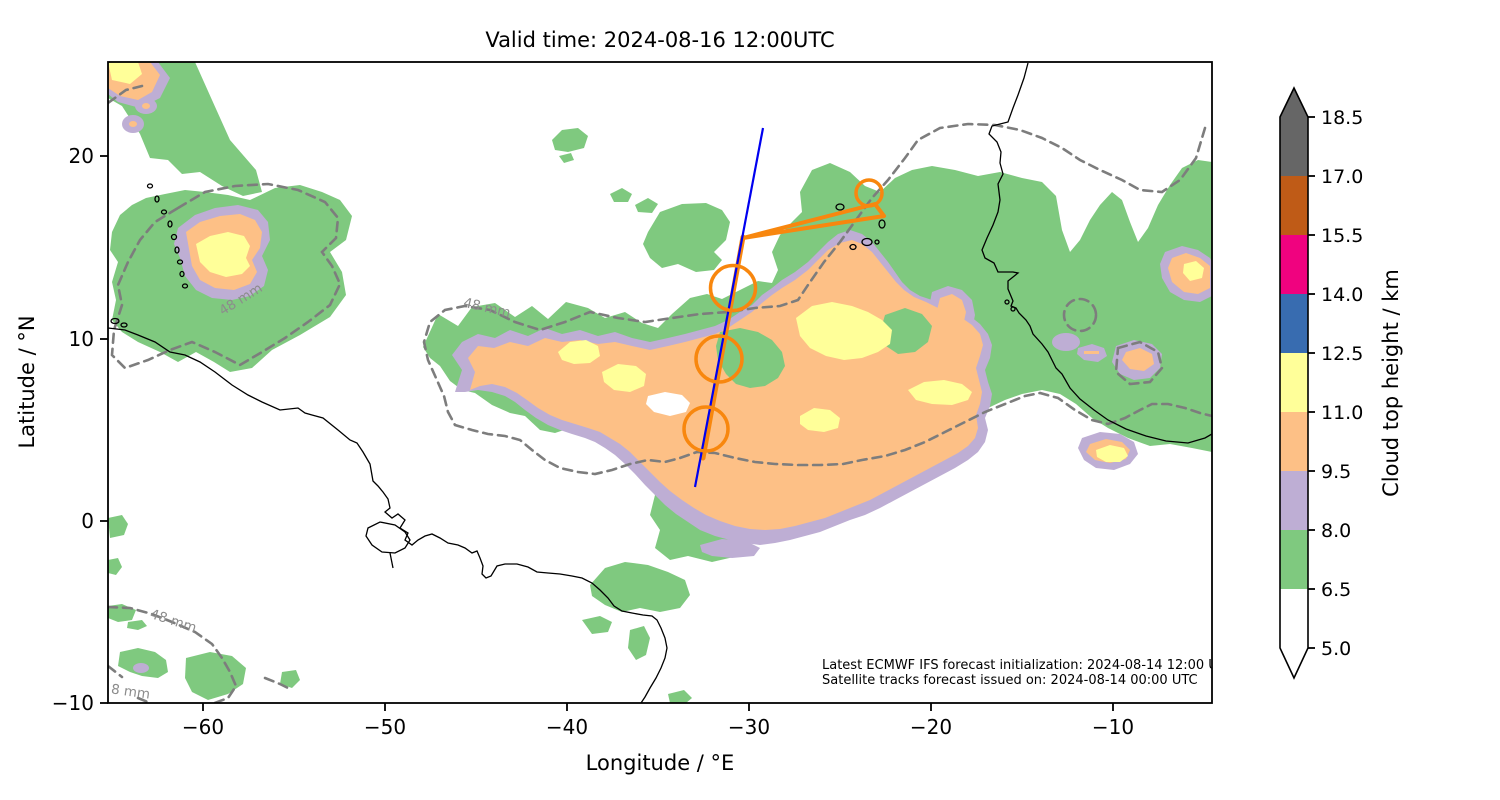 Image resolution: width=1500 pixels, height=800 pixels. I want to click on x-axis-label: Longitude / °E, so click(660, 763).